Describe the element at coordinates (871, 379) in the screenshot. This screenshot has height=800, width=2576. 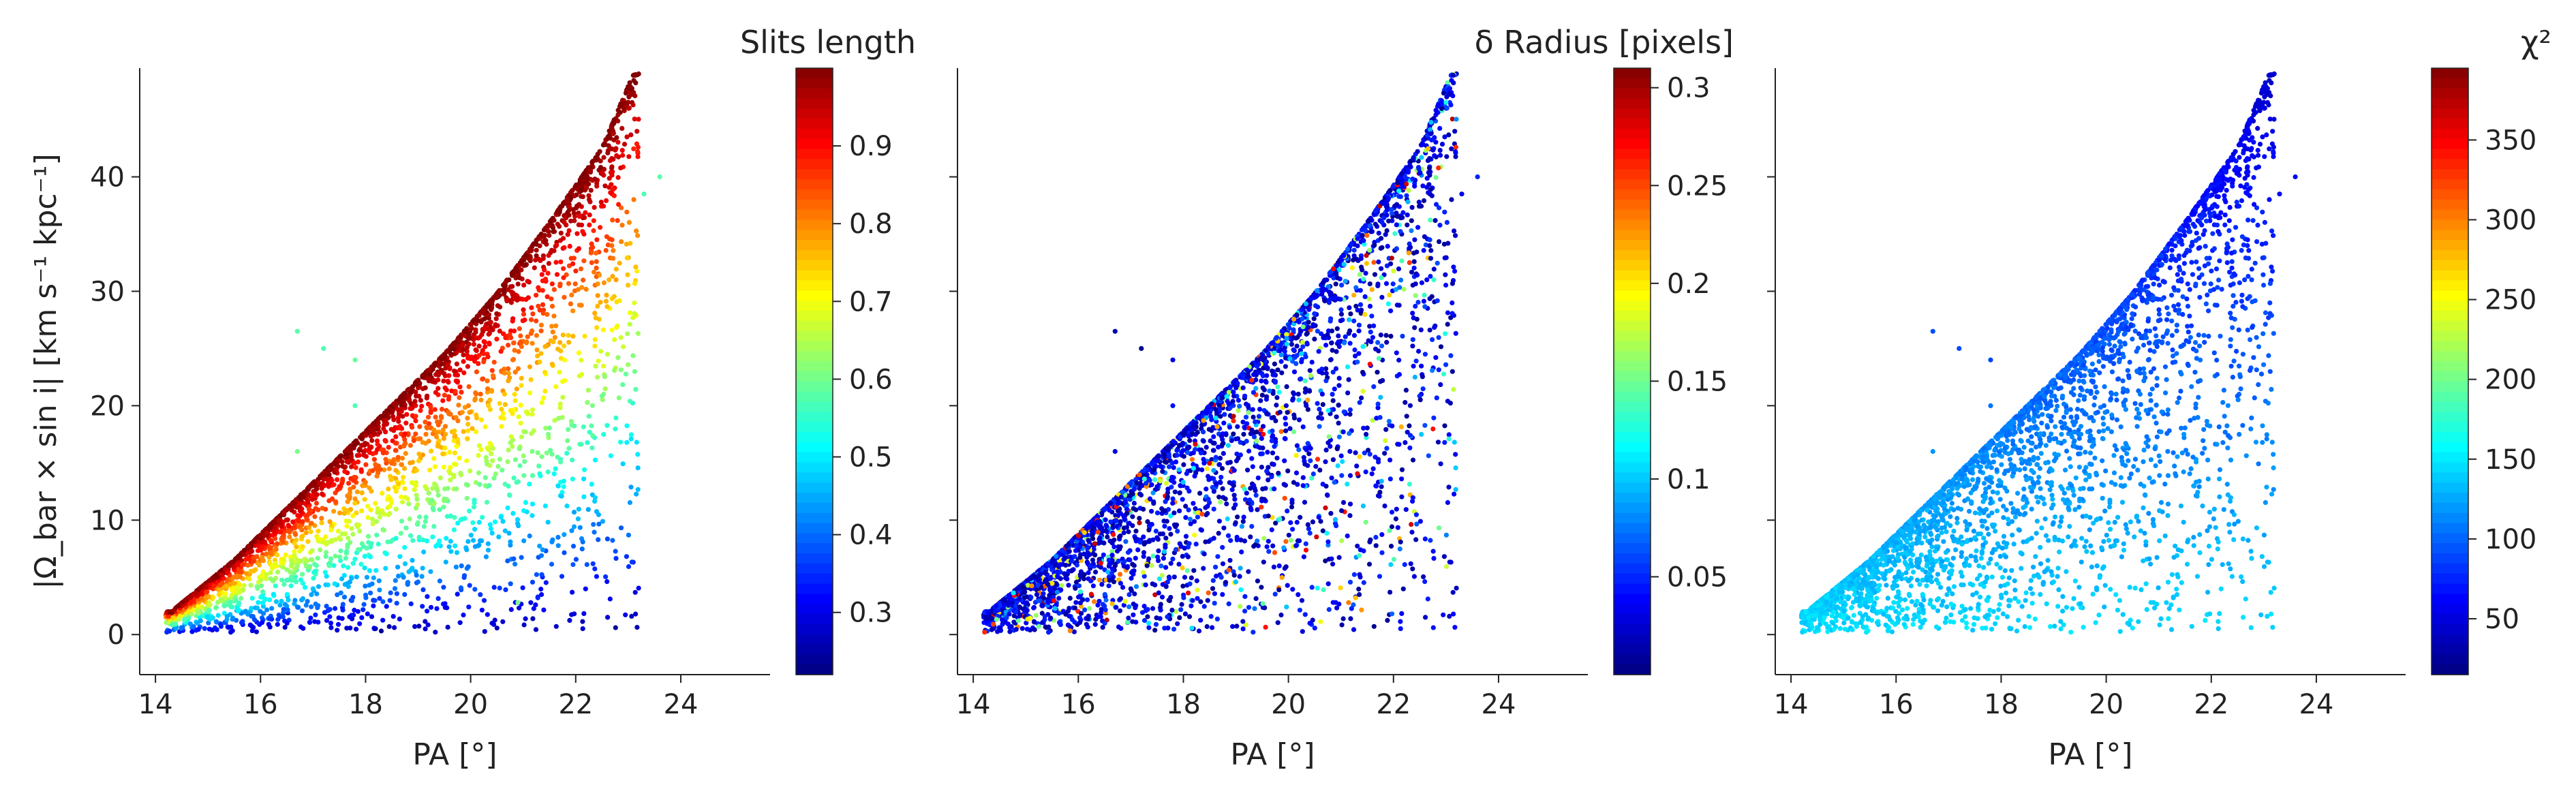
I see `colorbar-tick-label: 0.6` at that location.